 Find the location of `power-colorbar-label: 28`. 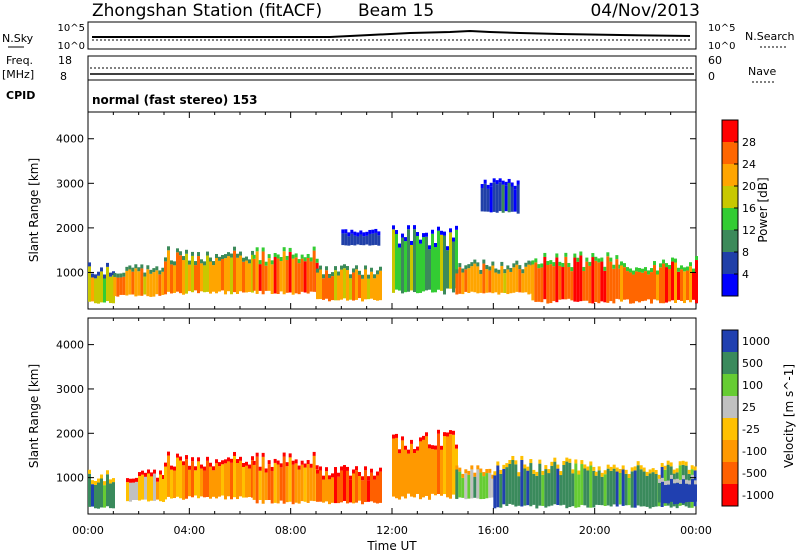

power-colorbar-label: 28 is located at coordinates (749, 142).